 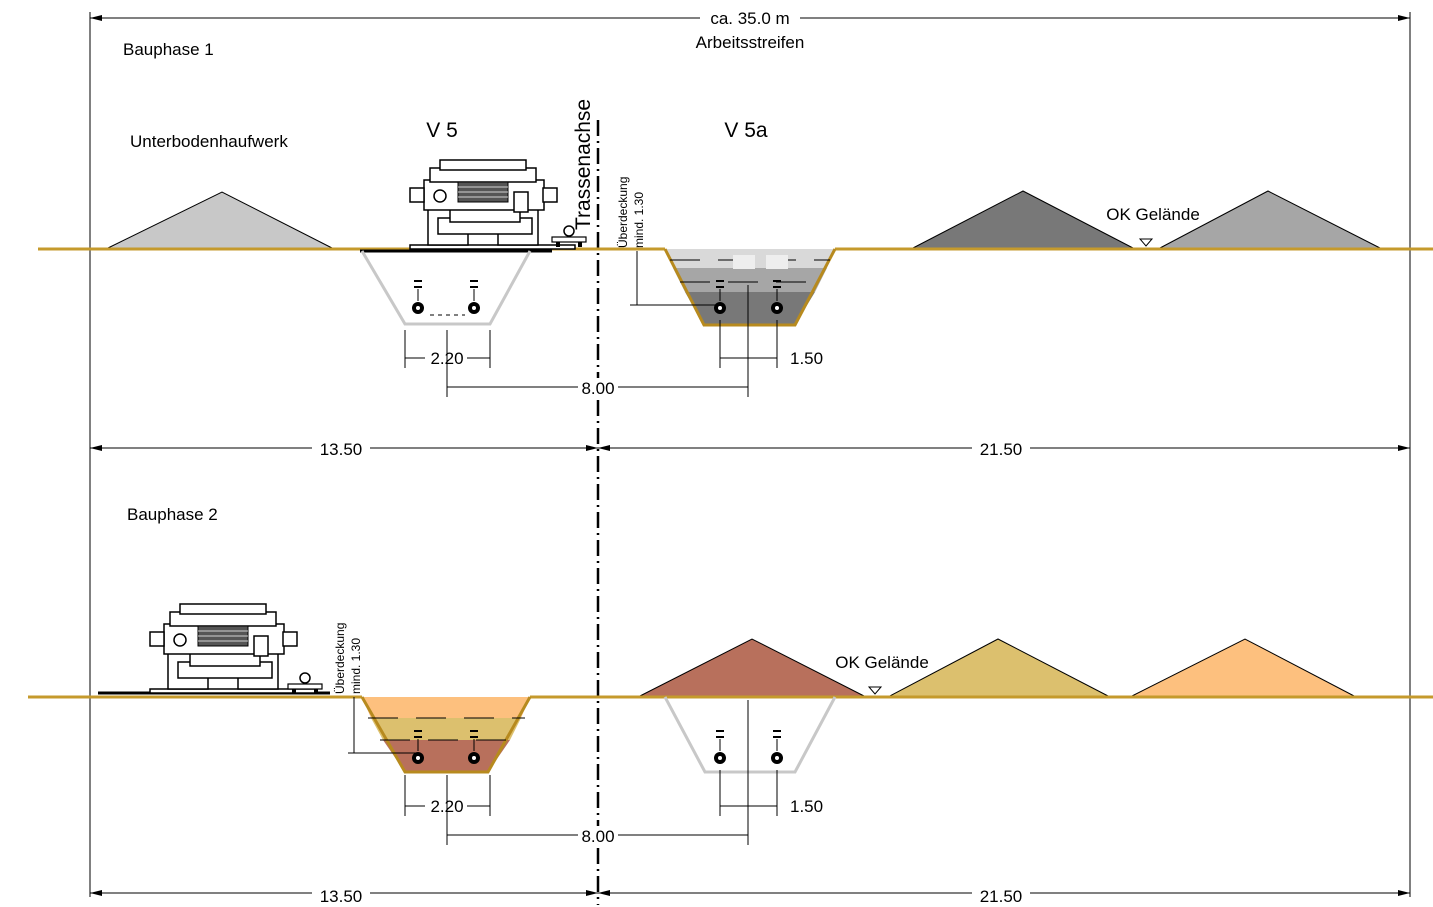 What do you see at coordinates (771, 344) in the screenshot?
I see `dim-trench-v5a: 1.50` at bounding box center [771, 344].